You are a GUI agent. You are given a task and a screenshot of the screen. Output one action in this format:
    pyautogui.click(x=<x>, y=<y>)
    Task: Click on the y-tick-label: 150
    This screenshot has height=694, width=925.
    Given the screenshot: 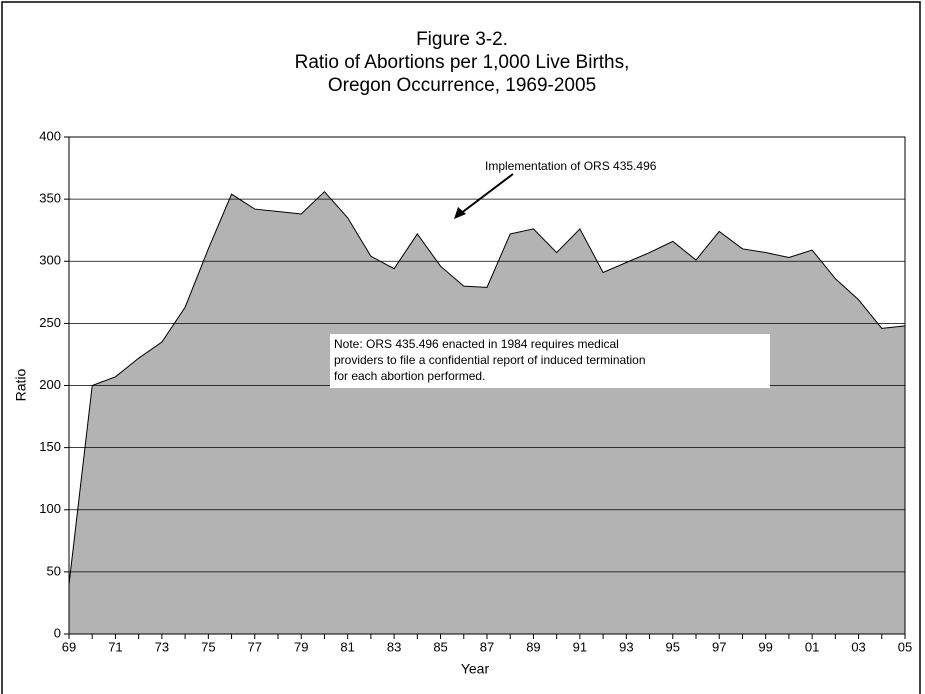 What is the action you would take?
    pyautogui.click(x=50, y=446)
    